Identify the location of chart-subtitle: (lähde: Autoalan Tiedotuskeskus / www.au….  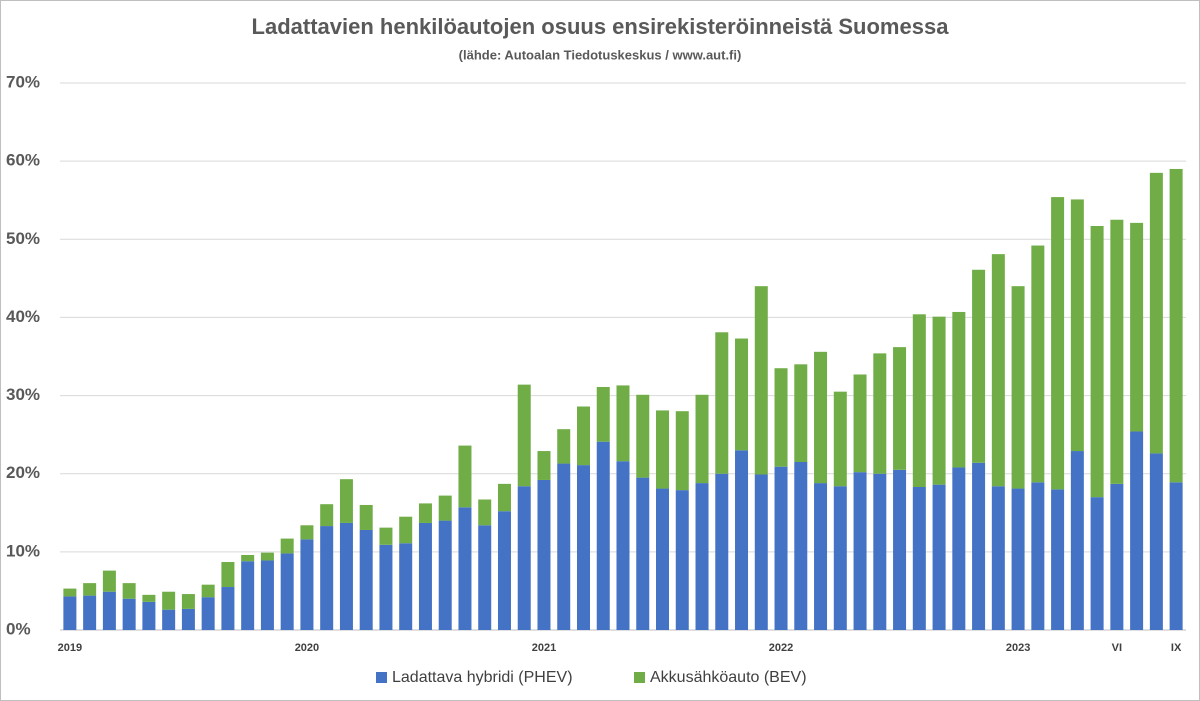
(600, 54).